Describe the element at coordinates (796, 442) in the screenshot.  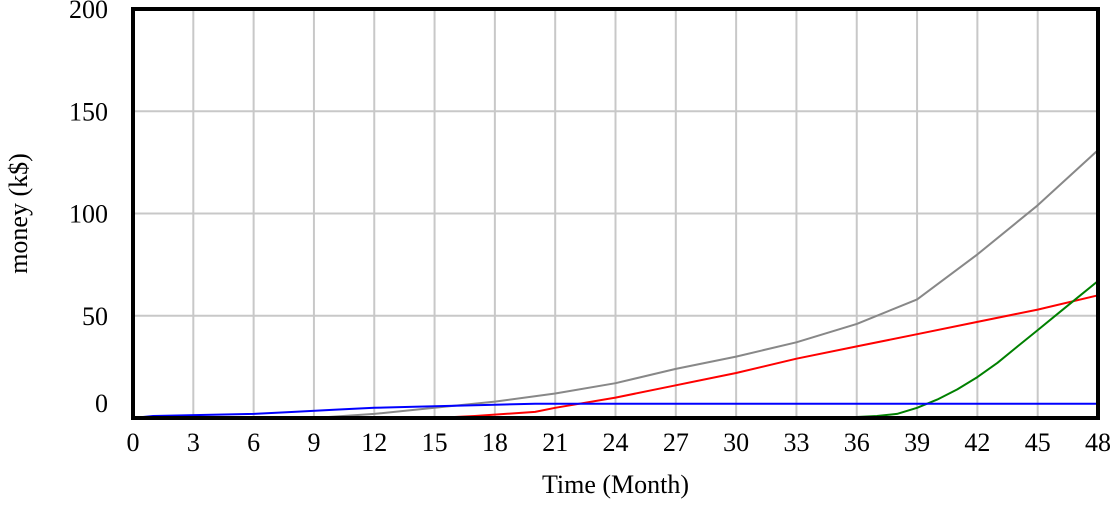
I see `x-tick-label: 33` at that location.